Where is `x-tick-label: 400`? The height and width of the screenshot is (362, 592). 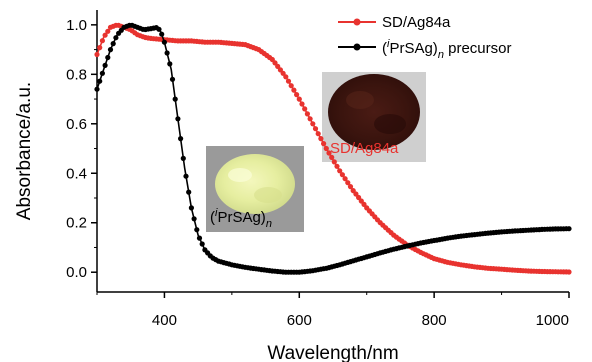 x-tick-label: 400 is located at coordinates (164, 320).